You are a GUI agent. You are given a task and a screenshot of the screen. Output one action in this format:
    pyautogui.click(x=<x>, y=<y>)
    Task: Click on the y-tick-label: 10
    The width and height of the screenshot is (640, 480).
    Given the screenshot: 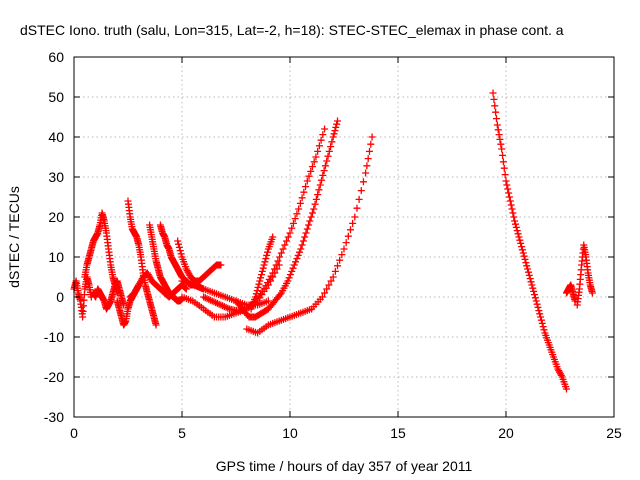 What is the action you would take?
    pyautogui.click(x=56, y=257)
    